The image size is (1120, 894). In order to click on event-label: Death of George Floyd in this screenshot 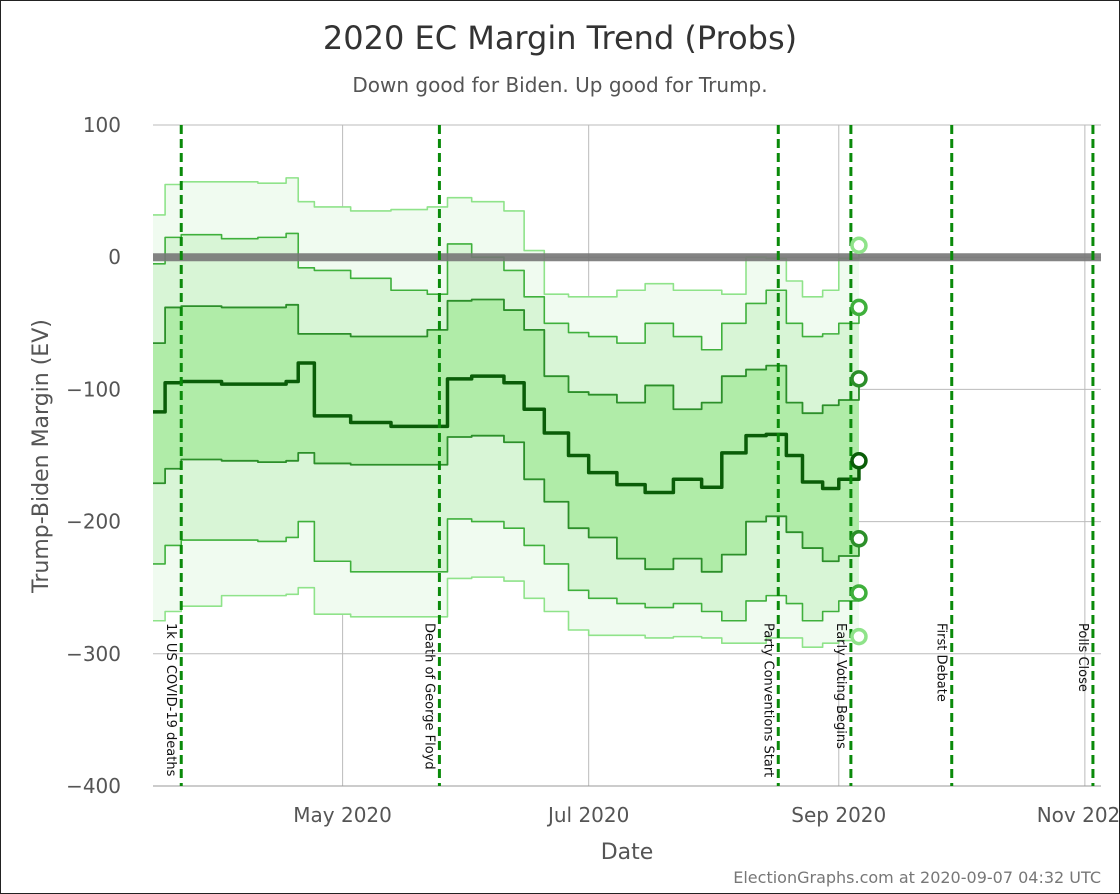, I will do `click(428, 696)`.